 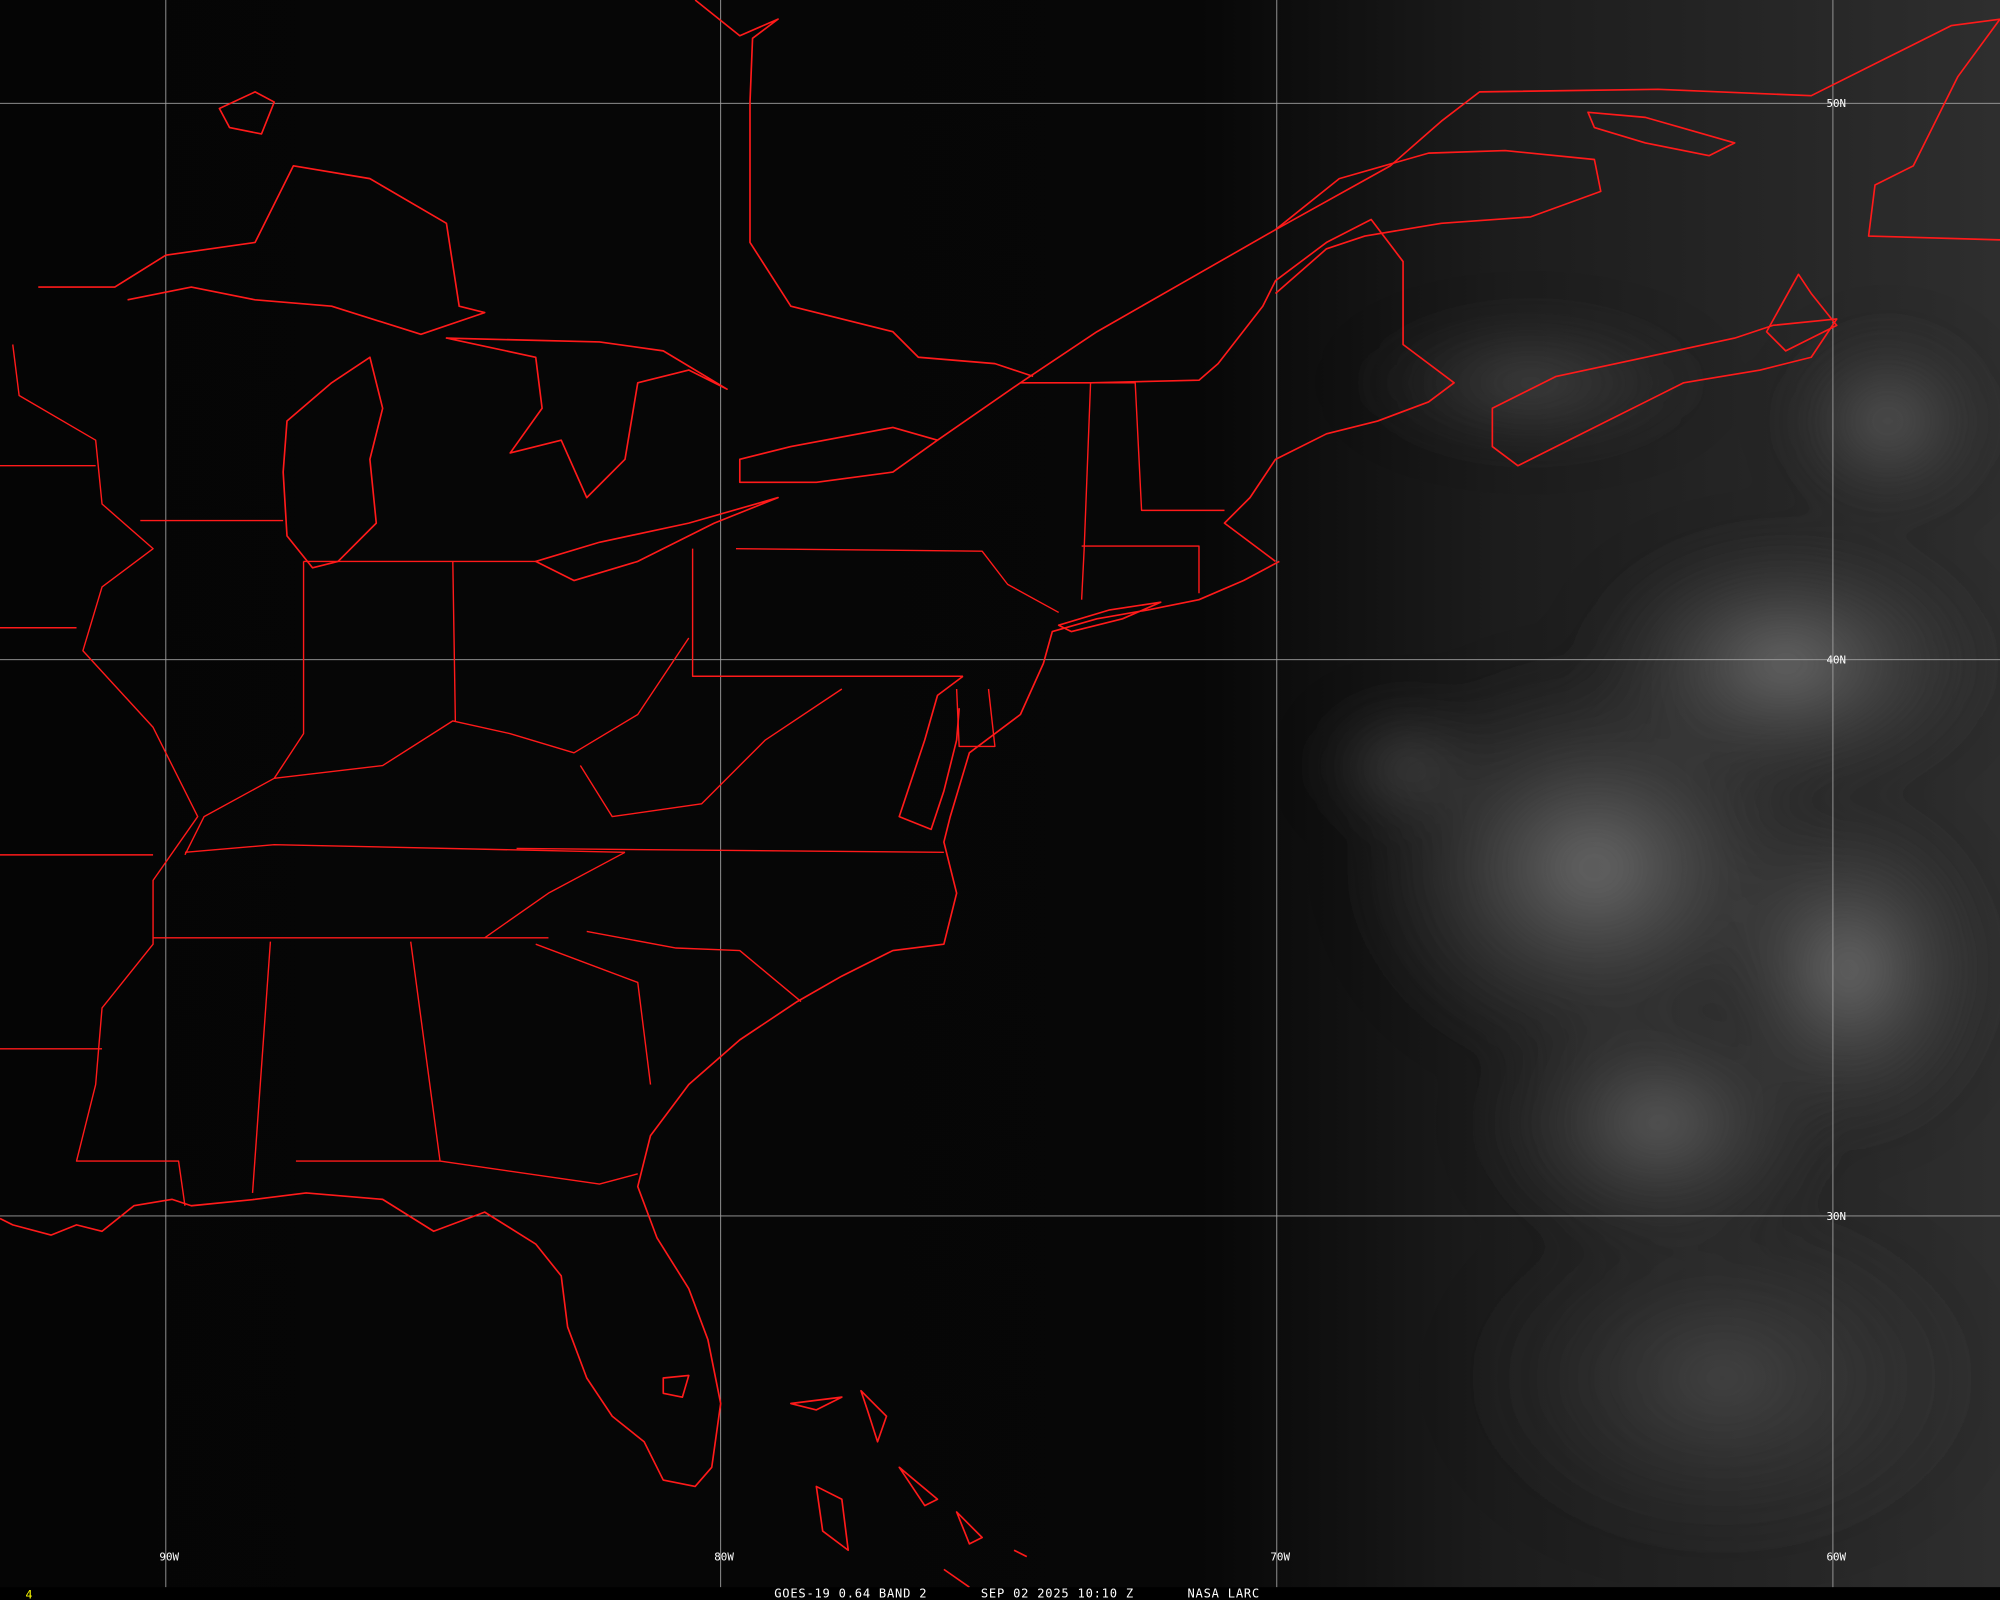 I want to click on caption-time: SEP 02 2025 10:10 Z, so click(x=1057, y=1593).